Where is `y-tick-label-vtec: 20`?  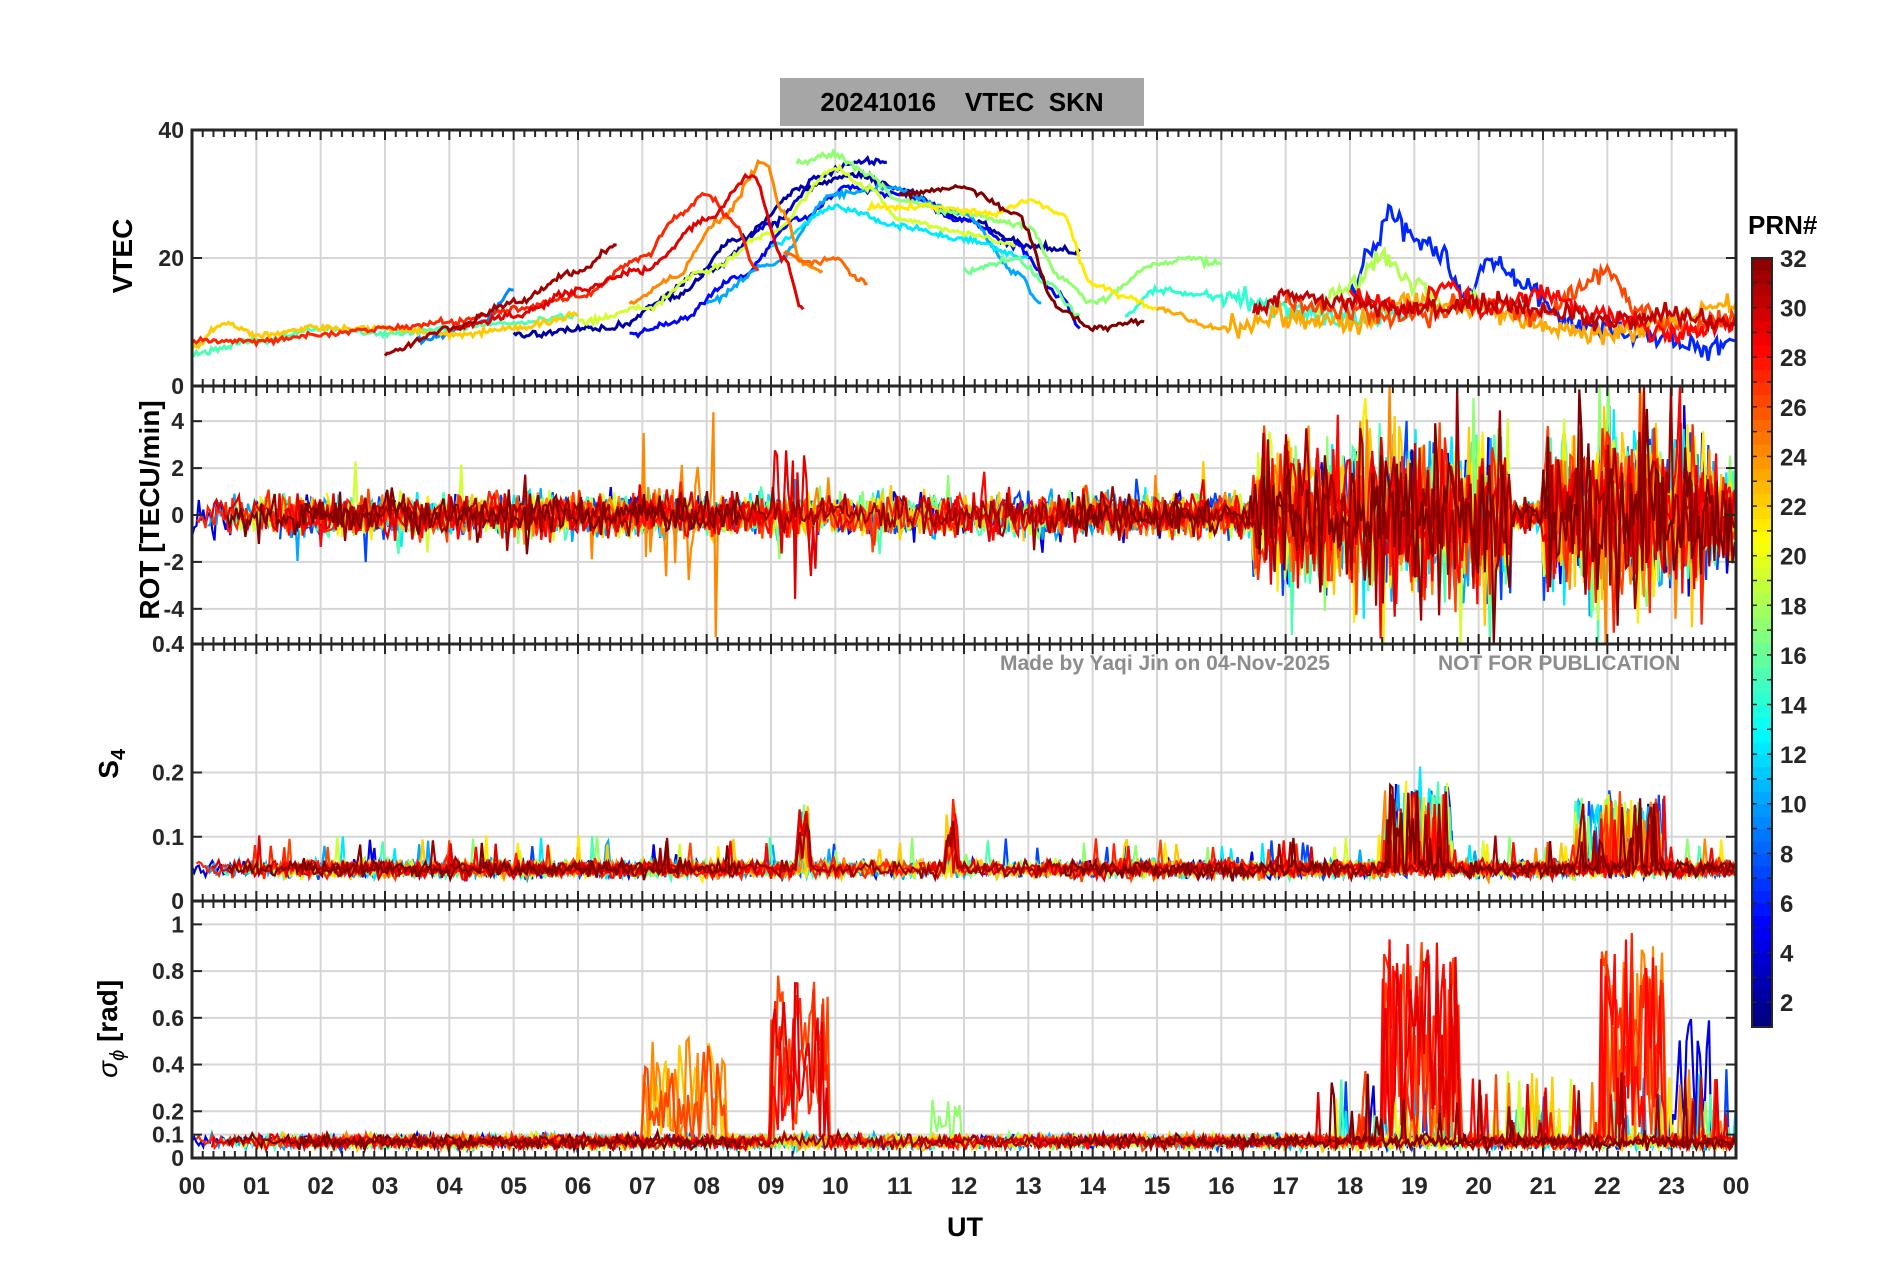 y-tick-label-vtec: 20 is located at coordinates (171, 258).